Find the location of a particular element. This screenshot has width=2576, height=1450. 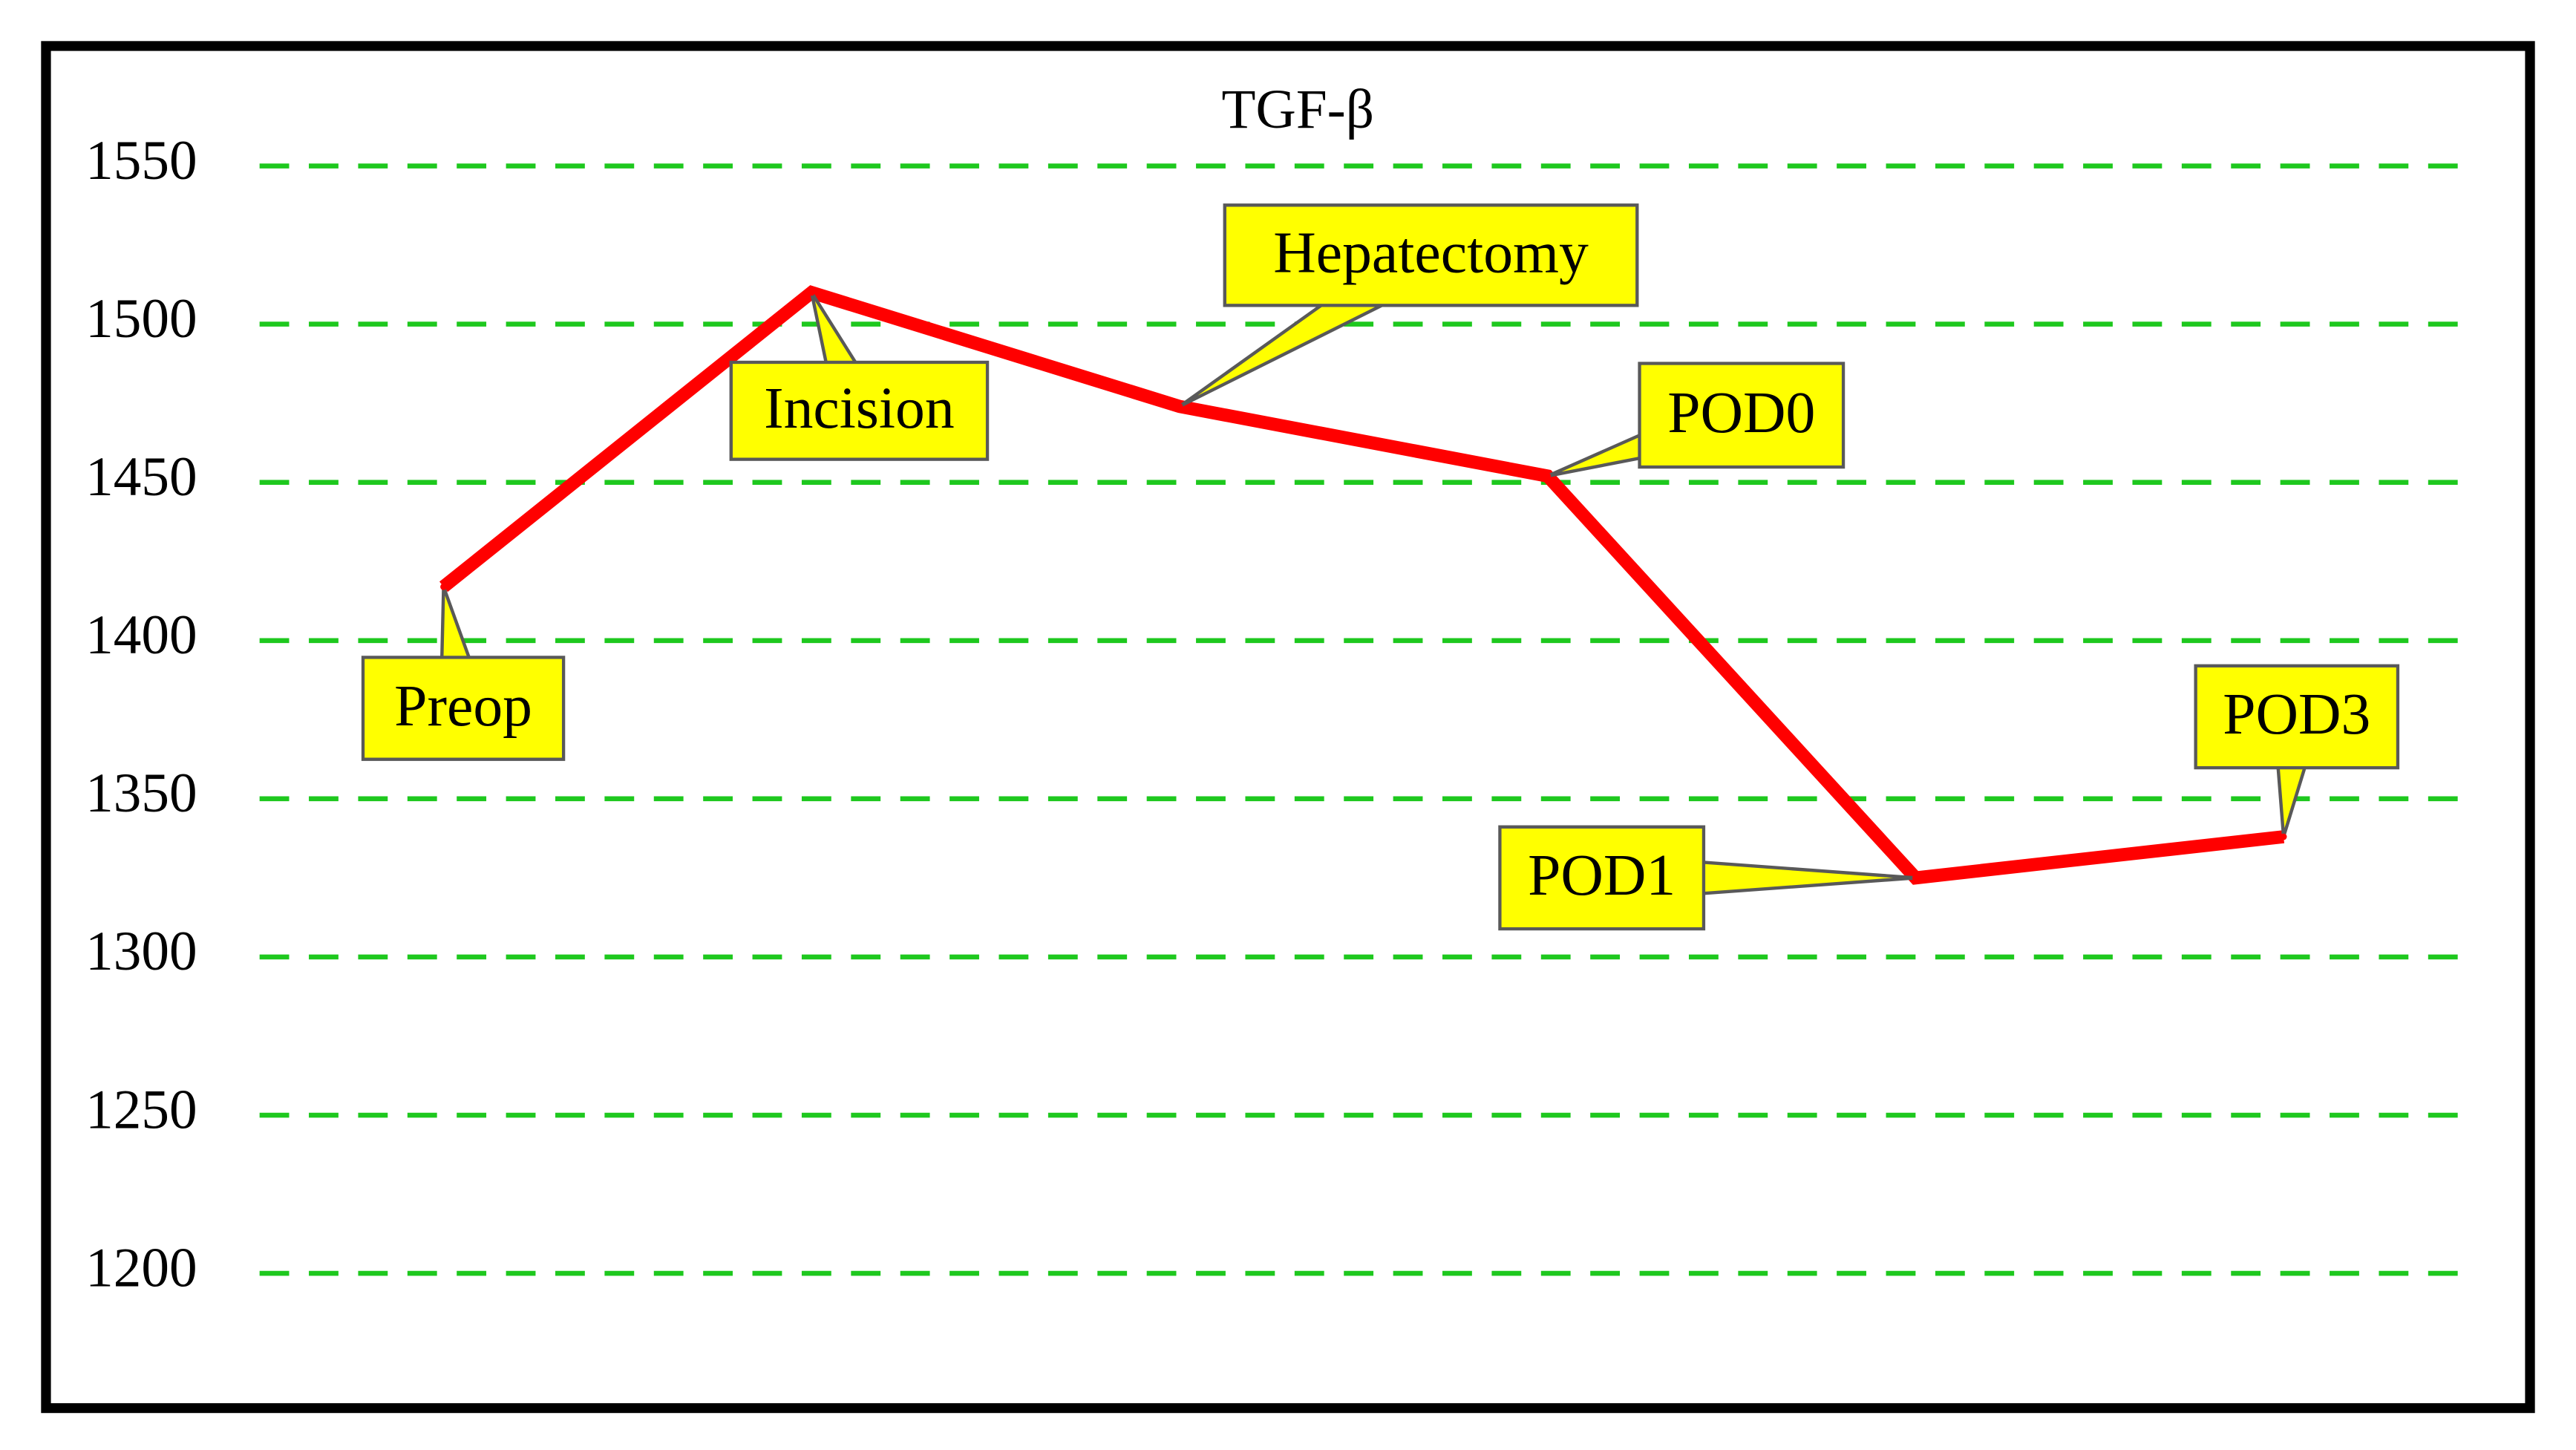

y-tick-label: 1250 is located at coordinates (141, 1109).